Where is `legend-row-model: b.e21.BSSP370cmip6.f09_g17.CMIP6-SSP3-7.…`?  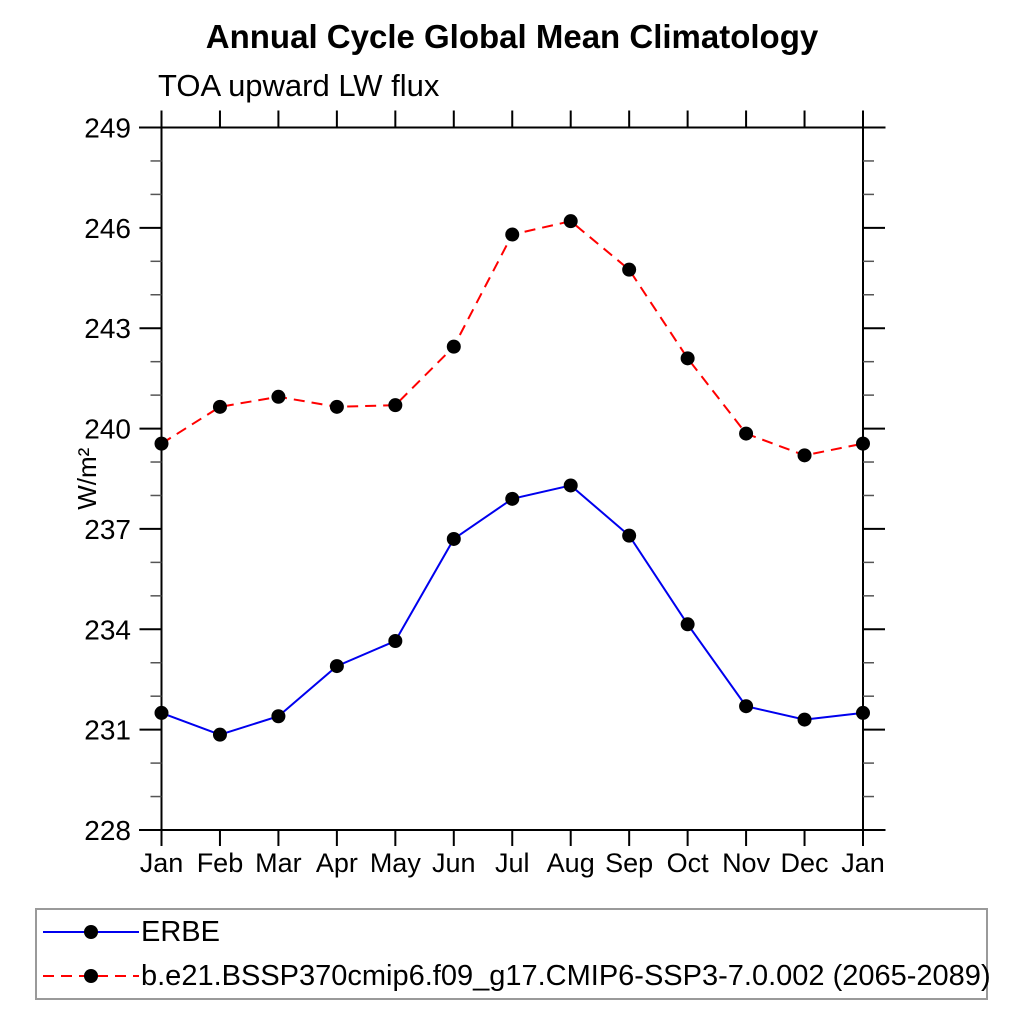 legend-row-model: b.e21.BSSP370cmip6.f09_g17.CMIP6-SSP3-7.… is located at coordinates (514, 976).